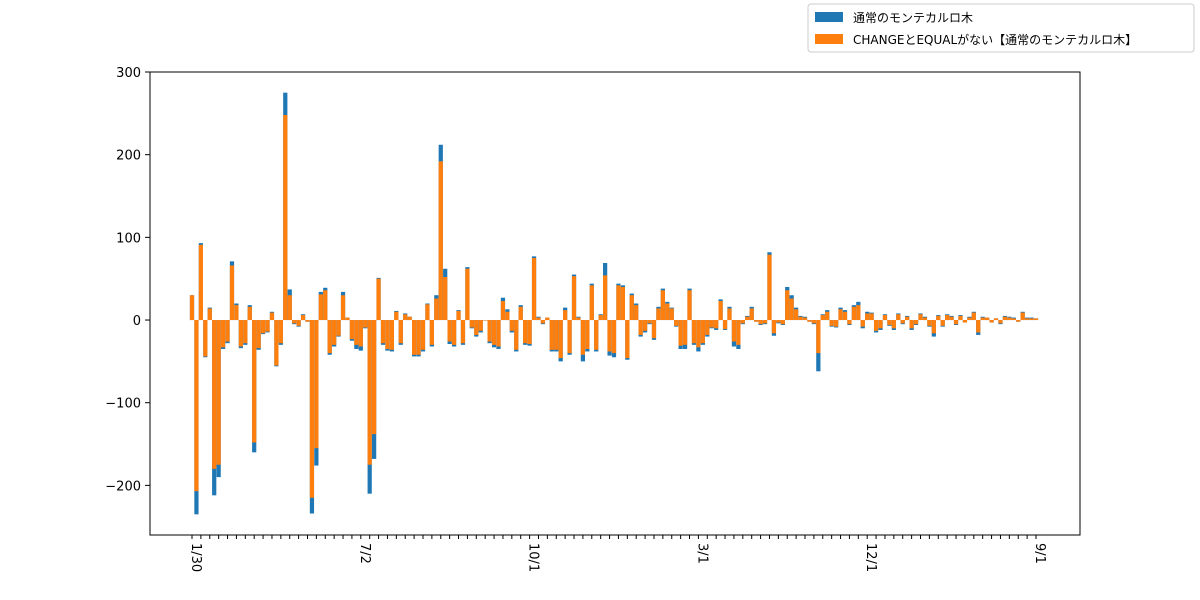 This screenshot has width=1200, height=600. I want to click on y-tick-label: 300, so click(128, 73).